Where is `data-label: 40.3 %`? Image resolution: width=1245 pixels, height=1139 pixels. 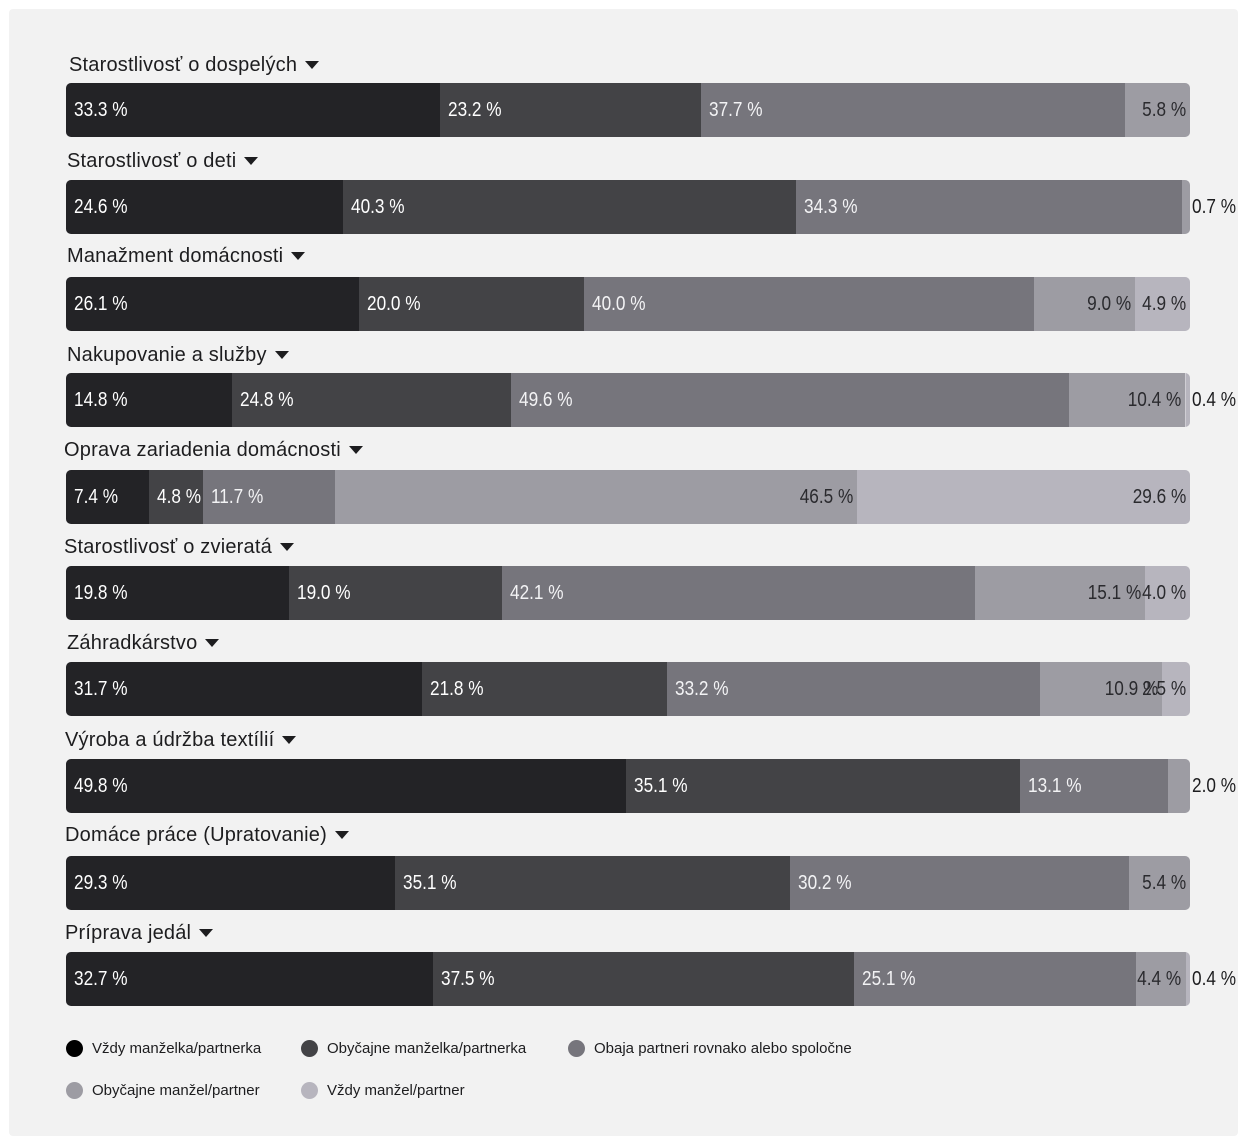 data-label: 40.3 % is located at coordinates (377, 207).